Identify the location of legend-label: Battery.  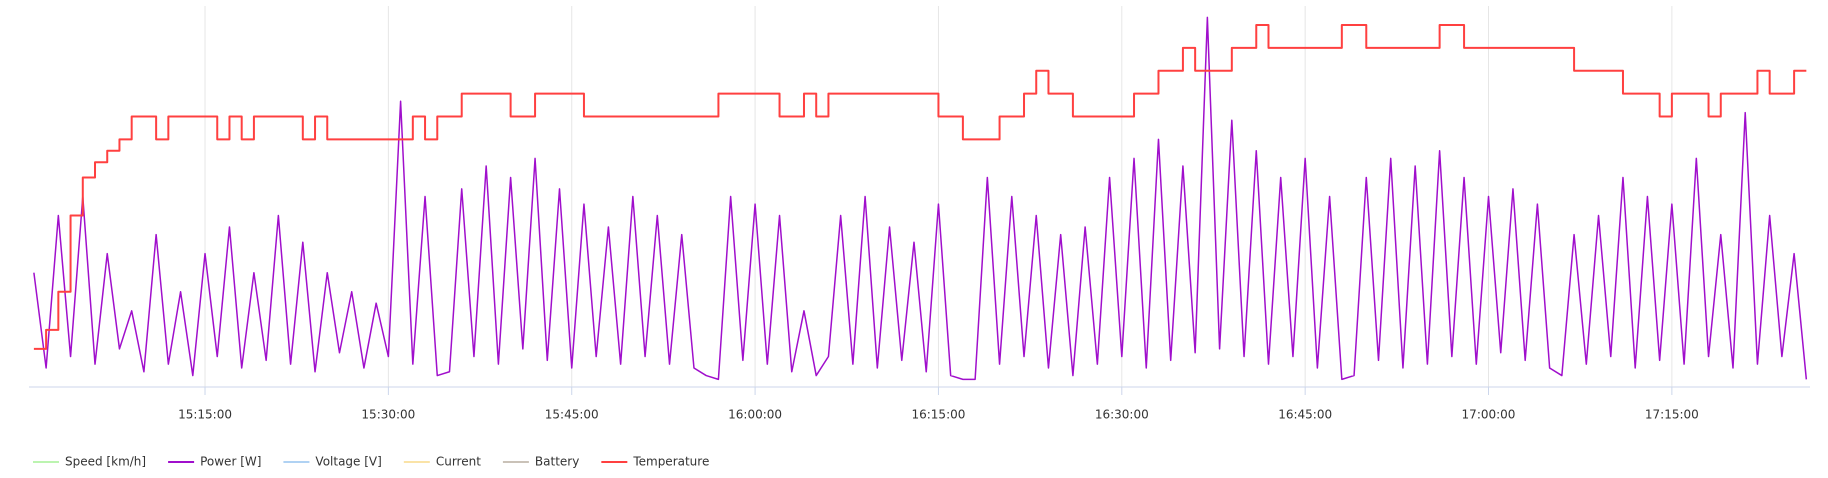
(557, 462).